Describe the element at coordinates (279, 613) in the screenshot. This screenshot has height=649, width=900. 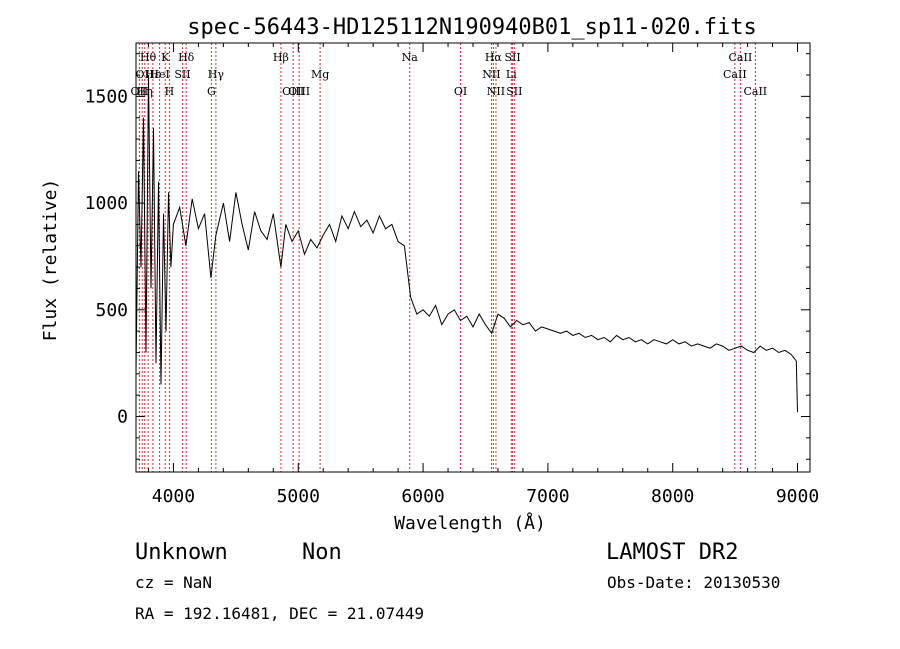
I see `coords-label: RA = 192.16481, DEC = 21.07449` at that location.